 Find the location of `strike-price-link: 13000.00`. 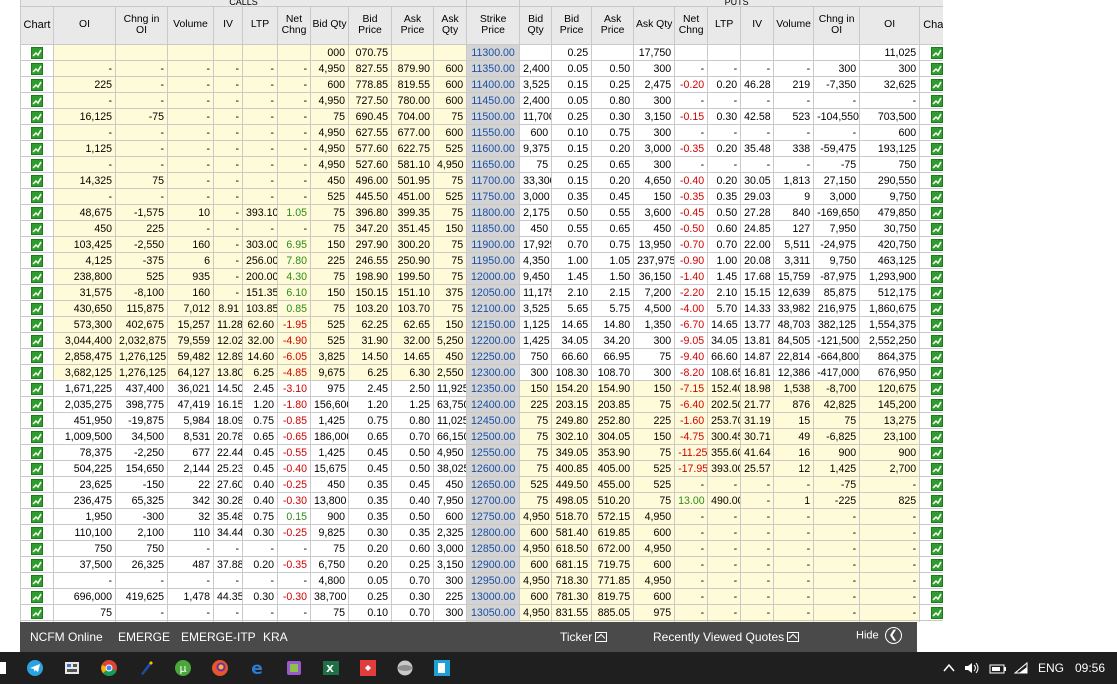

strike-price-link: 13000.00 is located at coordinates (493, 596).